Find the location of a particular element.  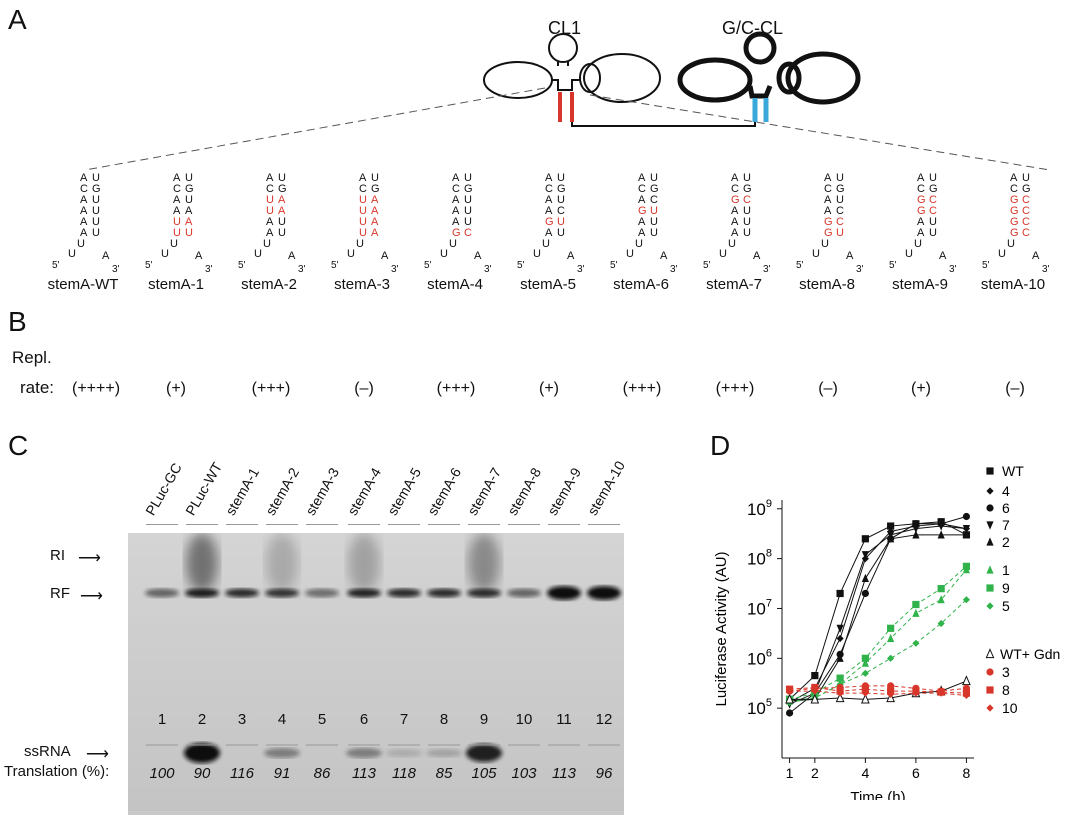

stem-name-label: stemA-WT is located at coordinates (83, 284).